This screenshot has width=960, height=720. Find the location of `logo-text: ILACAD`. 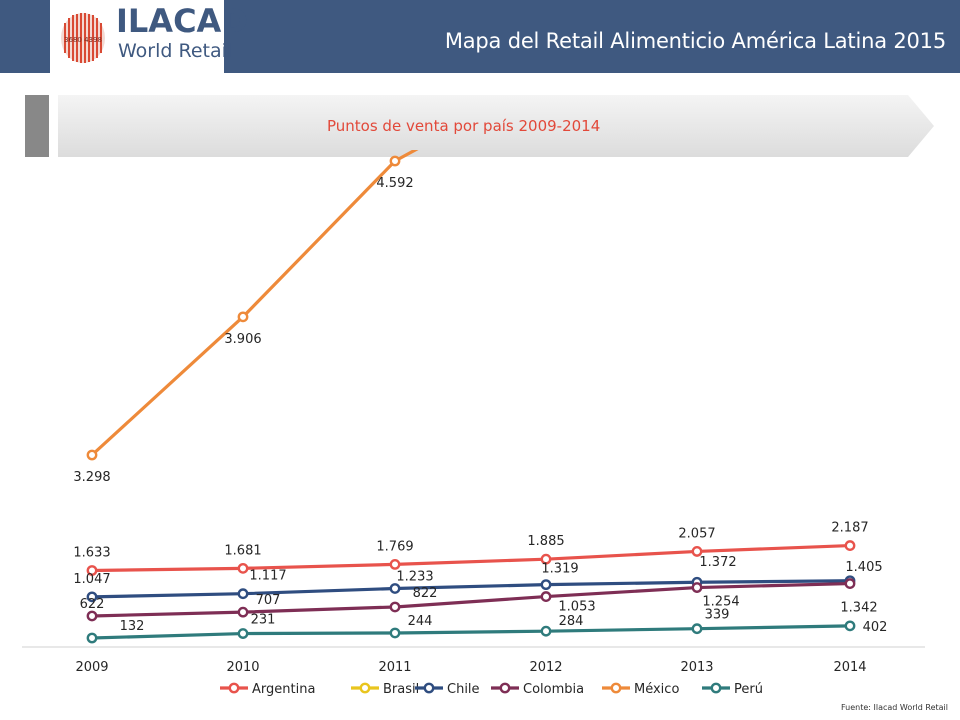

logo-text: ILACAD is located at coordinates (182, 21).